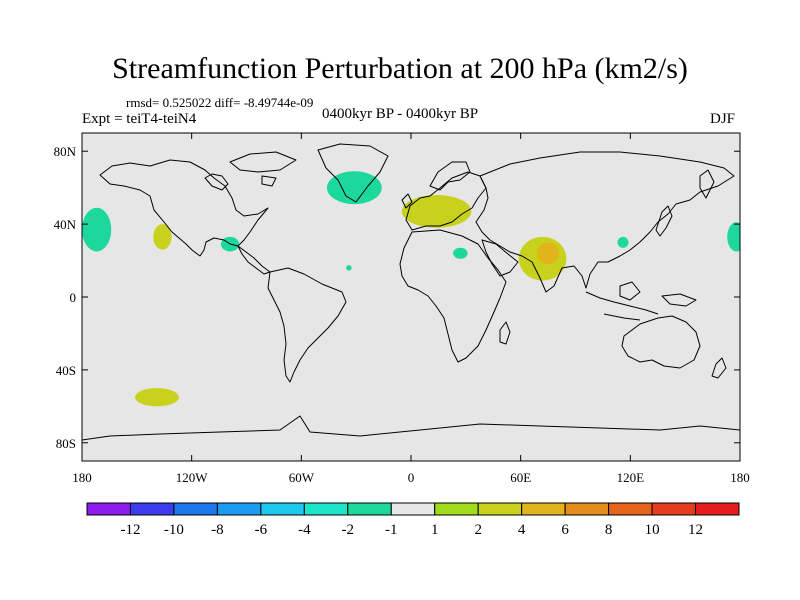  What do you see at coordinates (453, 296) in the screenshot?
I see `coast-africa` at bounding box center [453, 296].